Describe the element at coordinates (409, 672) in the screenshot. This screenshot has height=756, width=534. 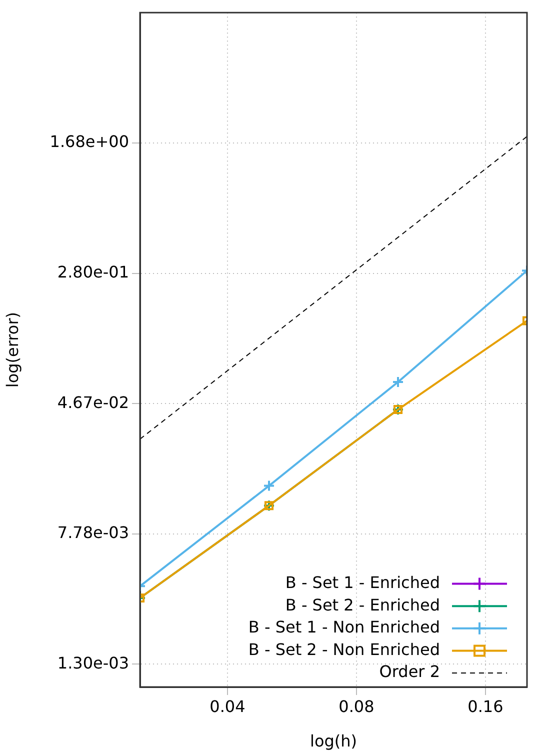
I see `legend-label: Order 2` at that location.